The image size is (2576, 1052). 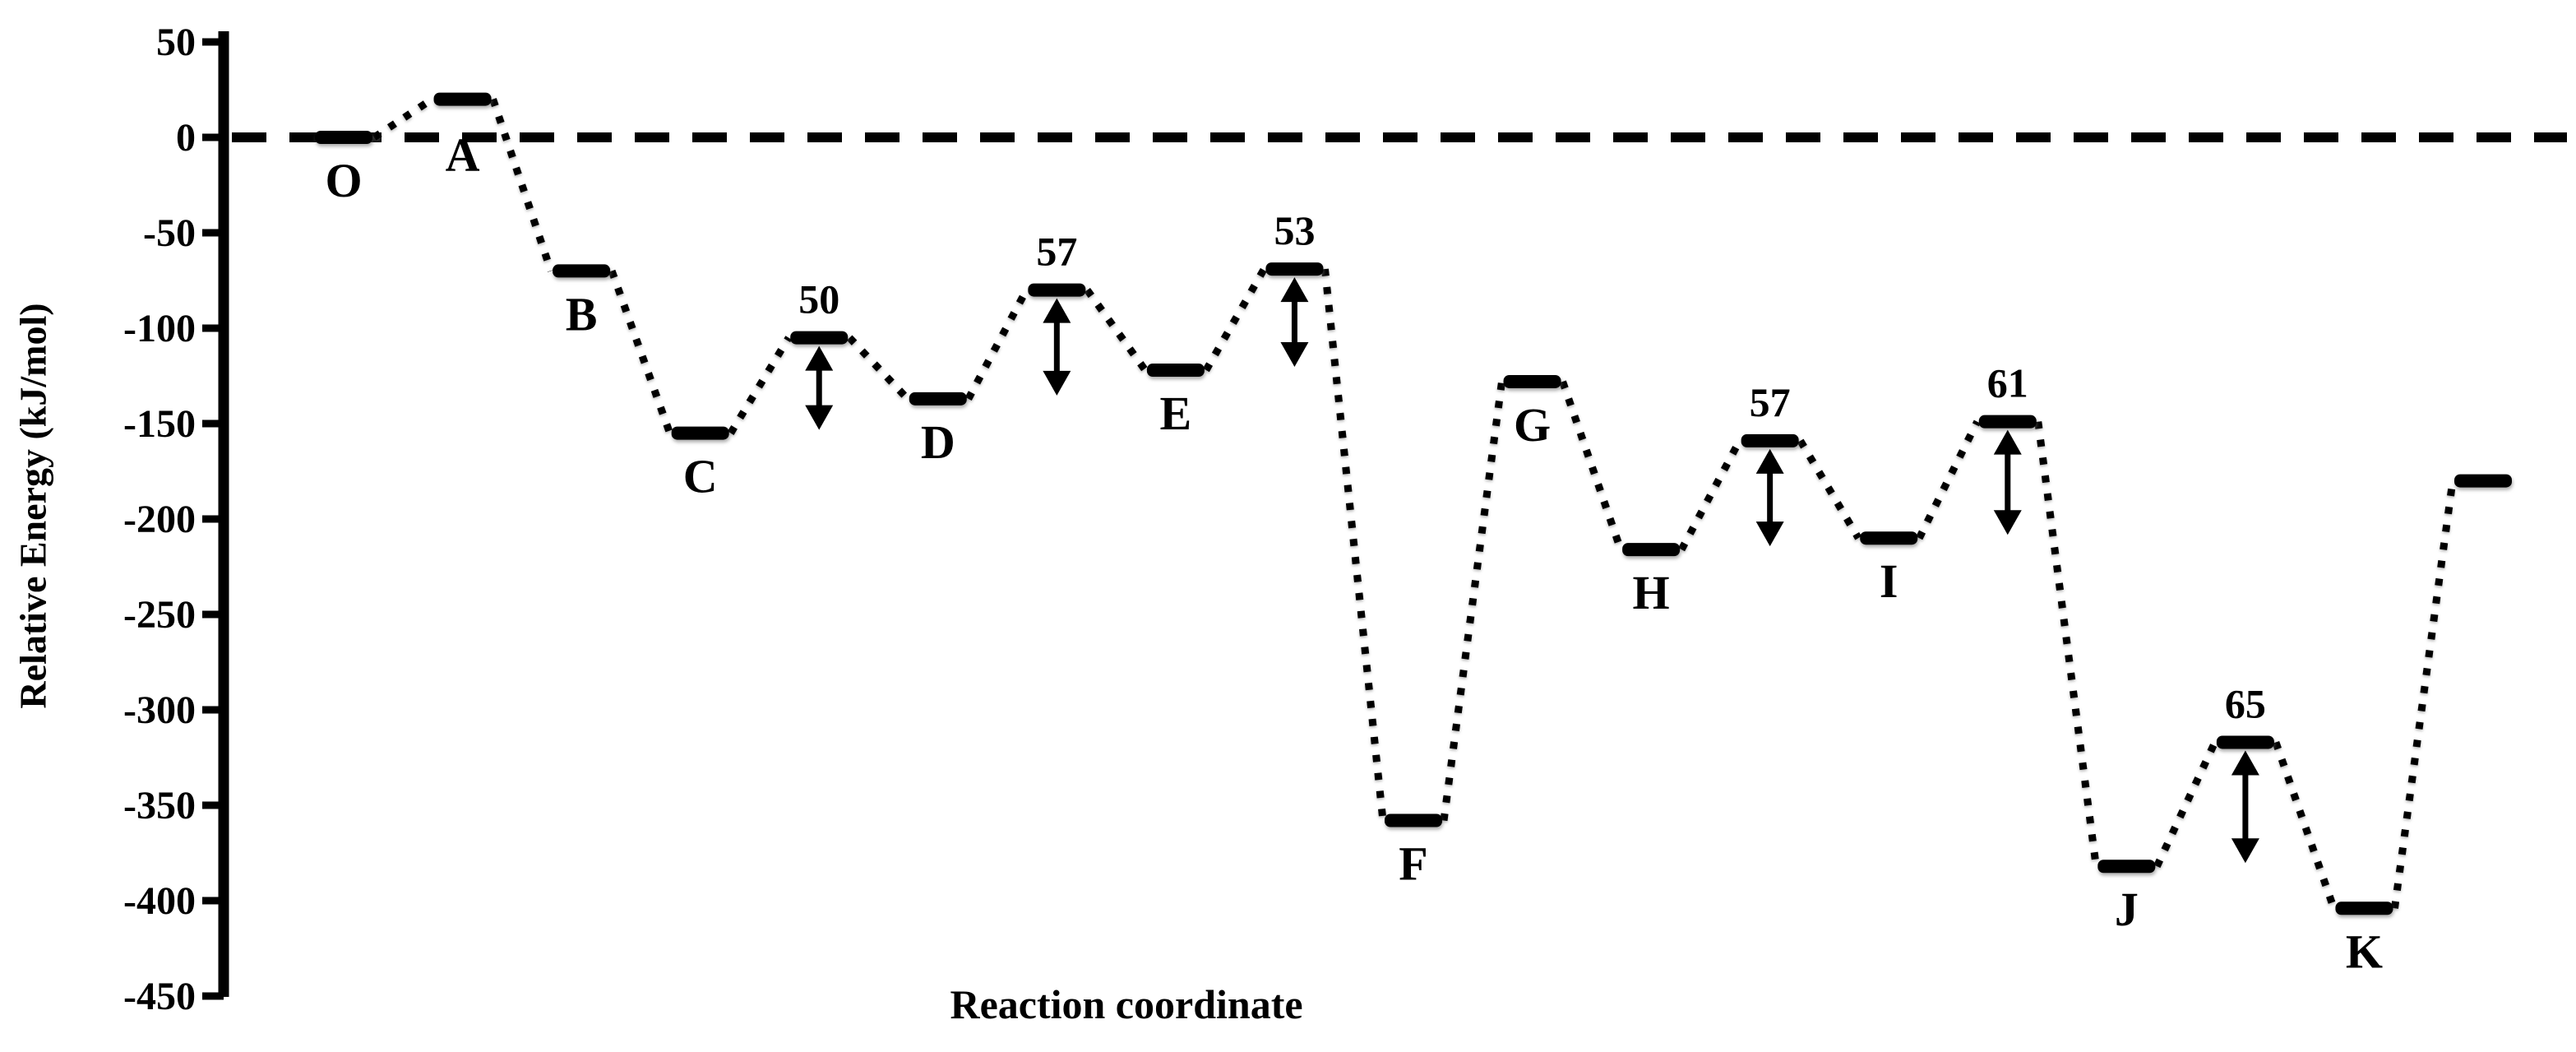 I want to click on state-O-platform, so click(x=343, y=137).